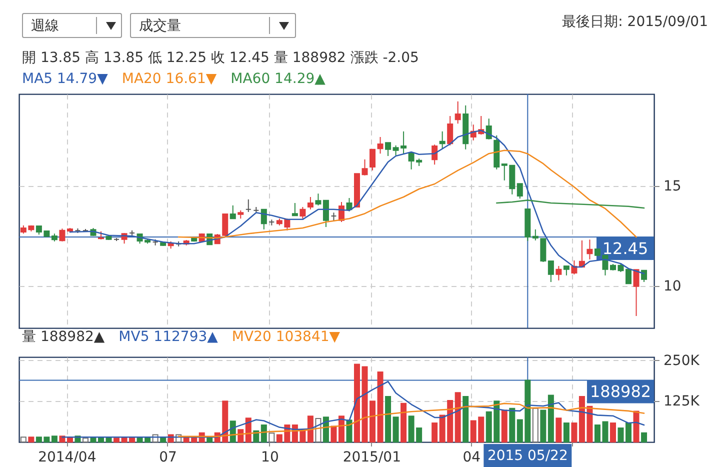  Describe the element at coordinates (471, 458) in the screenshot. I see `x-tick-label: 04` at that location.